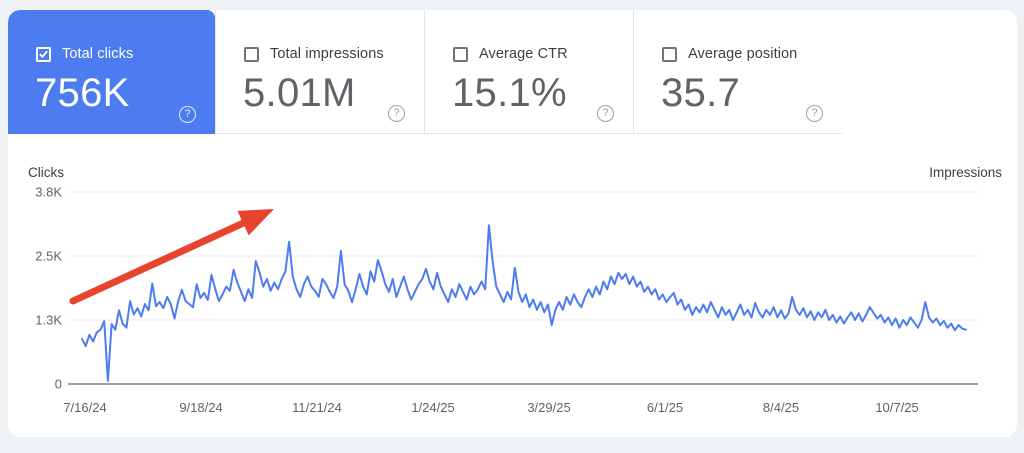  What do you see at coordinates (965, 172) in the screenshot?
I see `right-axis-title: Impressions` at bounding box center [965, 172].